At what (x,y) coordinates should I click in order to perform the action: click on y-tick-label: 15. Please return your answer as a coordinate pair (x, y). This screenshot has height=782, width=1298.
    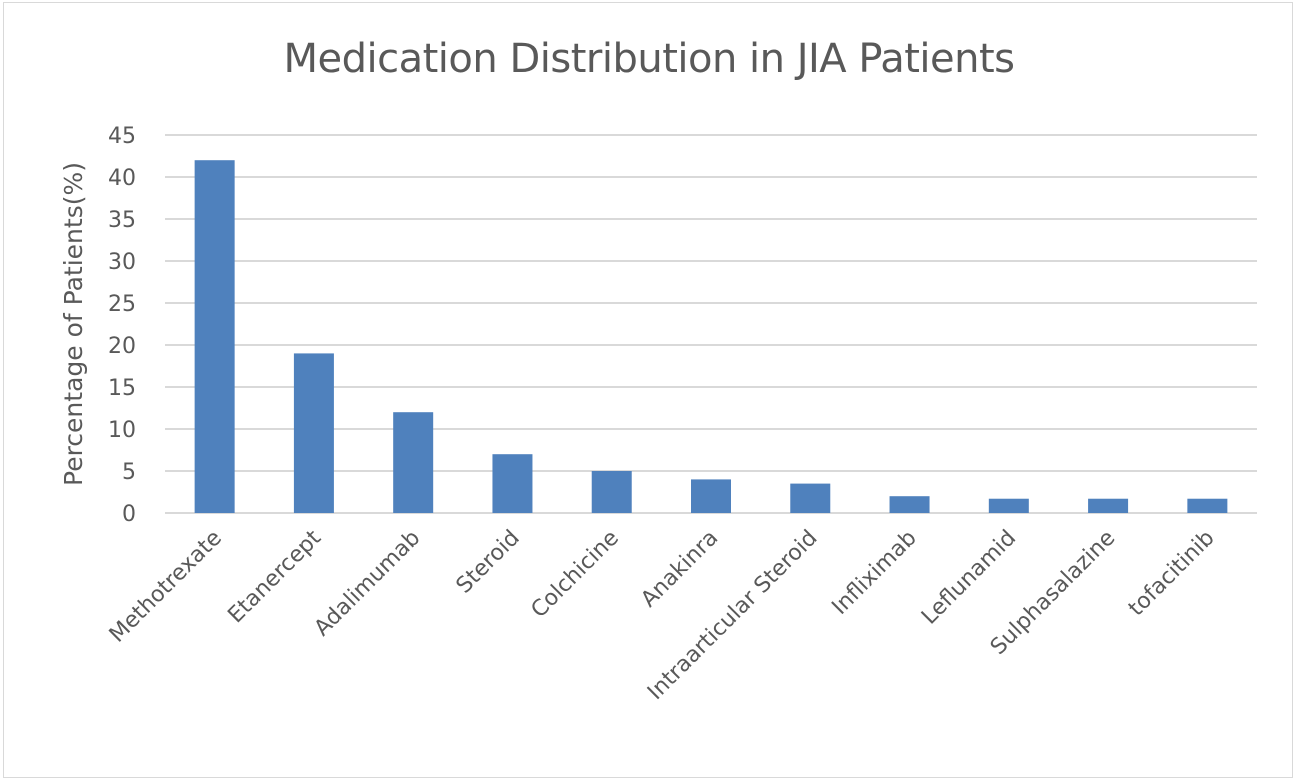
    Looking at the image, I should click on (122, 388).